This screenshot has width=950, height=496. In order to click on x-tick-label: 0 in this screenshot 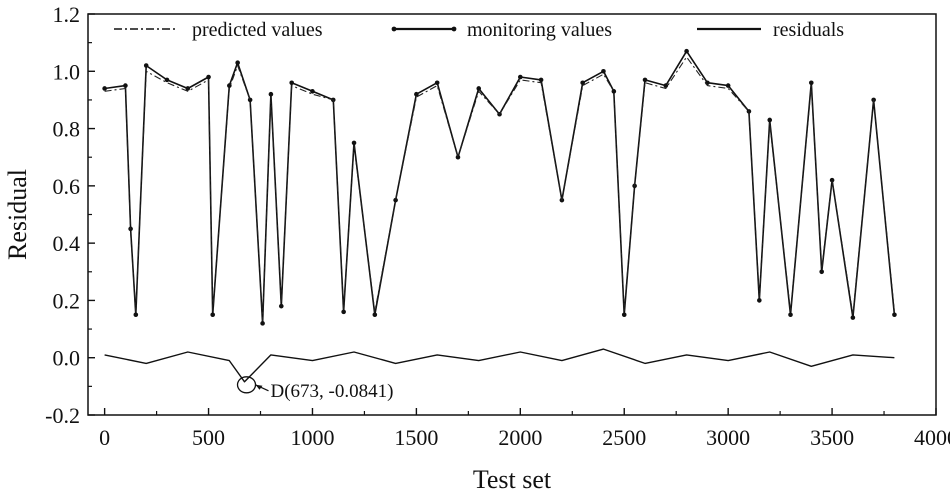, I will do `click(104, 437)`.